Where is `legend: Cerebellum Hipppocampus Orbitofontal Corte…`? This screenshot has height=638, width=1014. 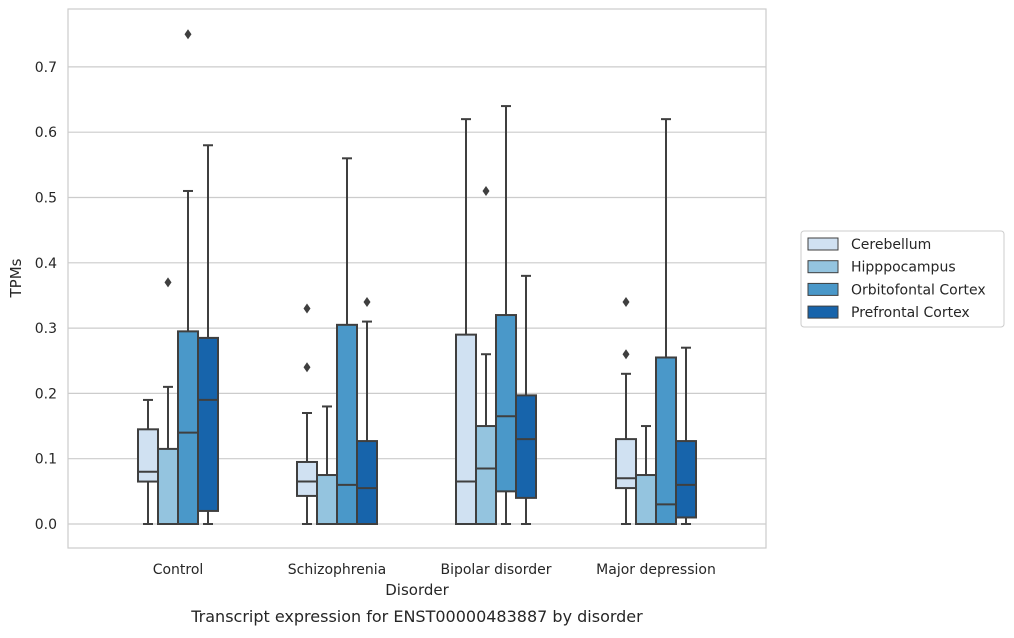
legend: Cerebellum Hipppocampus Orbitofontal Corte… is located at coordinates (902, 279).